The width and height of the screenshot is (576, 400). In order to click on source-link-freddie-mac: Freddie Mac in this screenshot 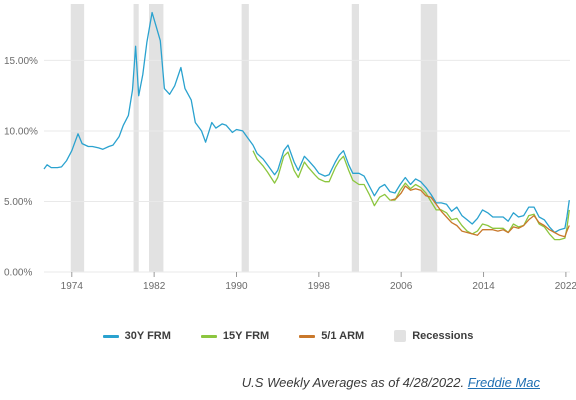, I will do `click(503, 382)`.